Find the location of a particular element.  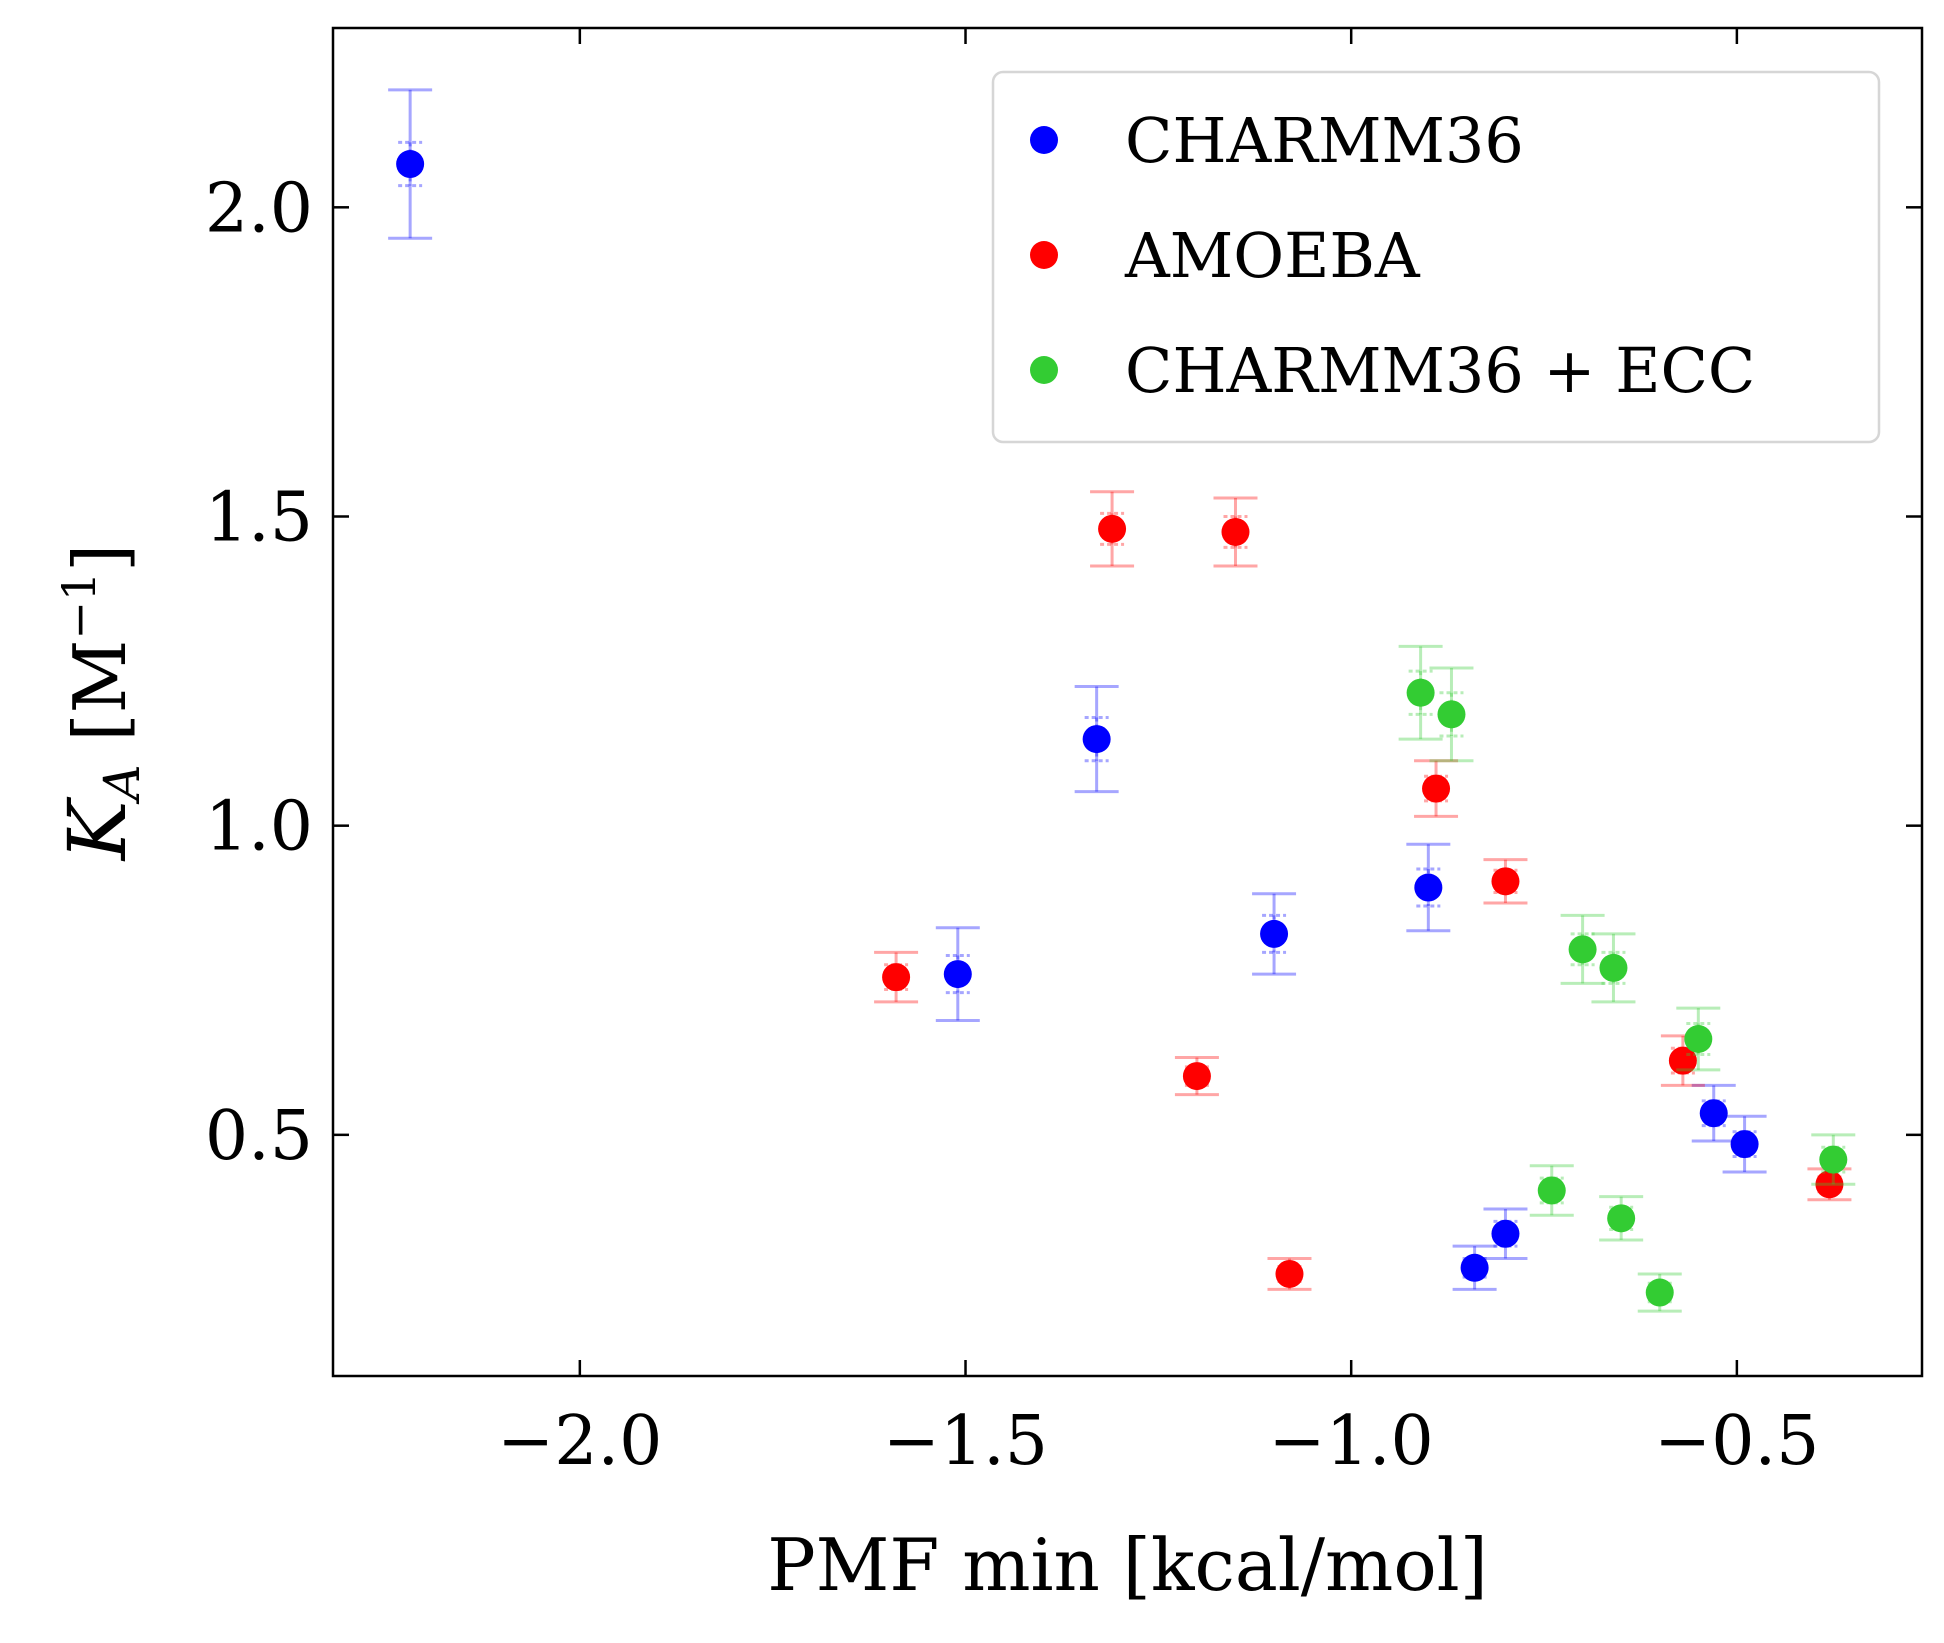

x-tick-label: −0.5 is located at coordinates (1736, 1441).